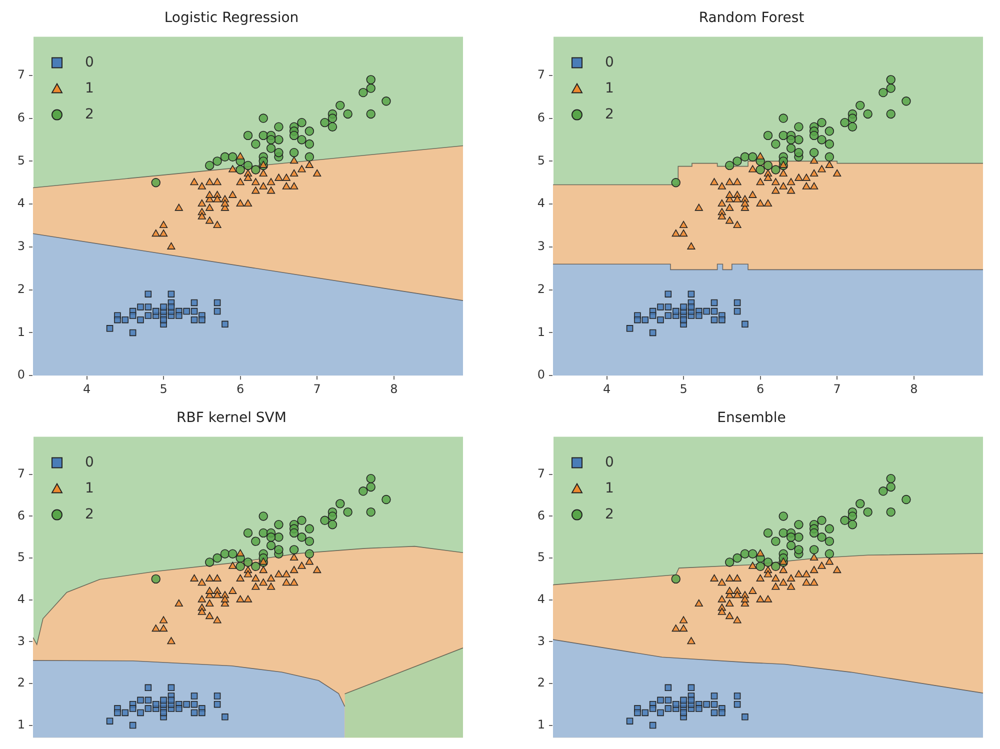 Image resolution: width=1000 pixels, height=749 pixels. What do you see at coordinates (751, 418) in the screenshot?
I see `chart-title: Ensemble` at bounding box center [751, 418].